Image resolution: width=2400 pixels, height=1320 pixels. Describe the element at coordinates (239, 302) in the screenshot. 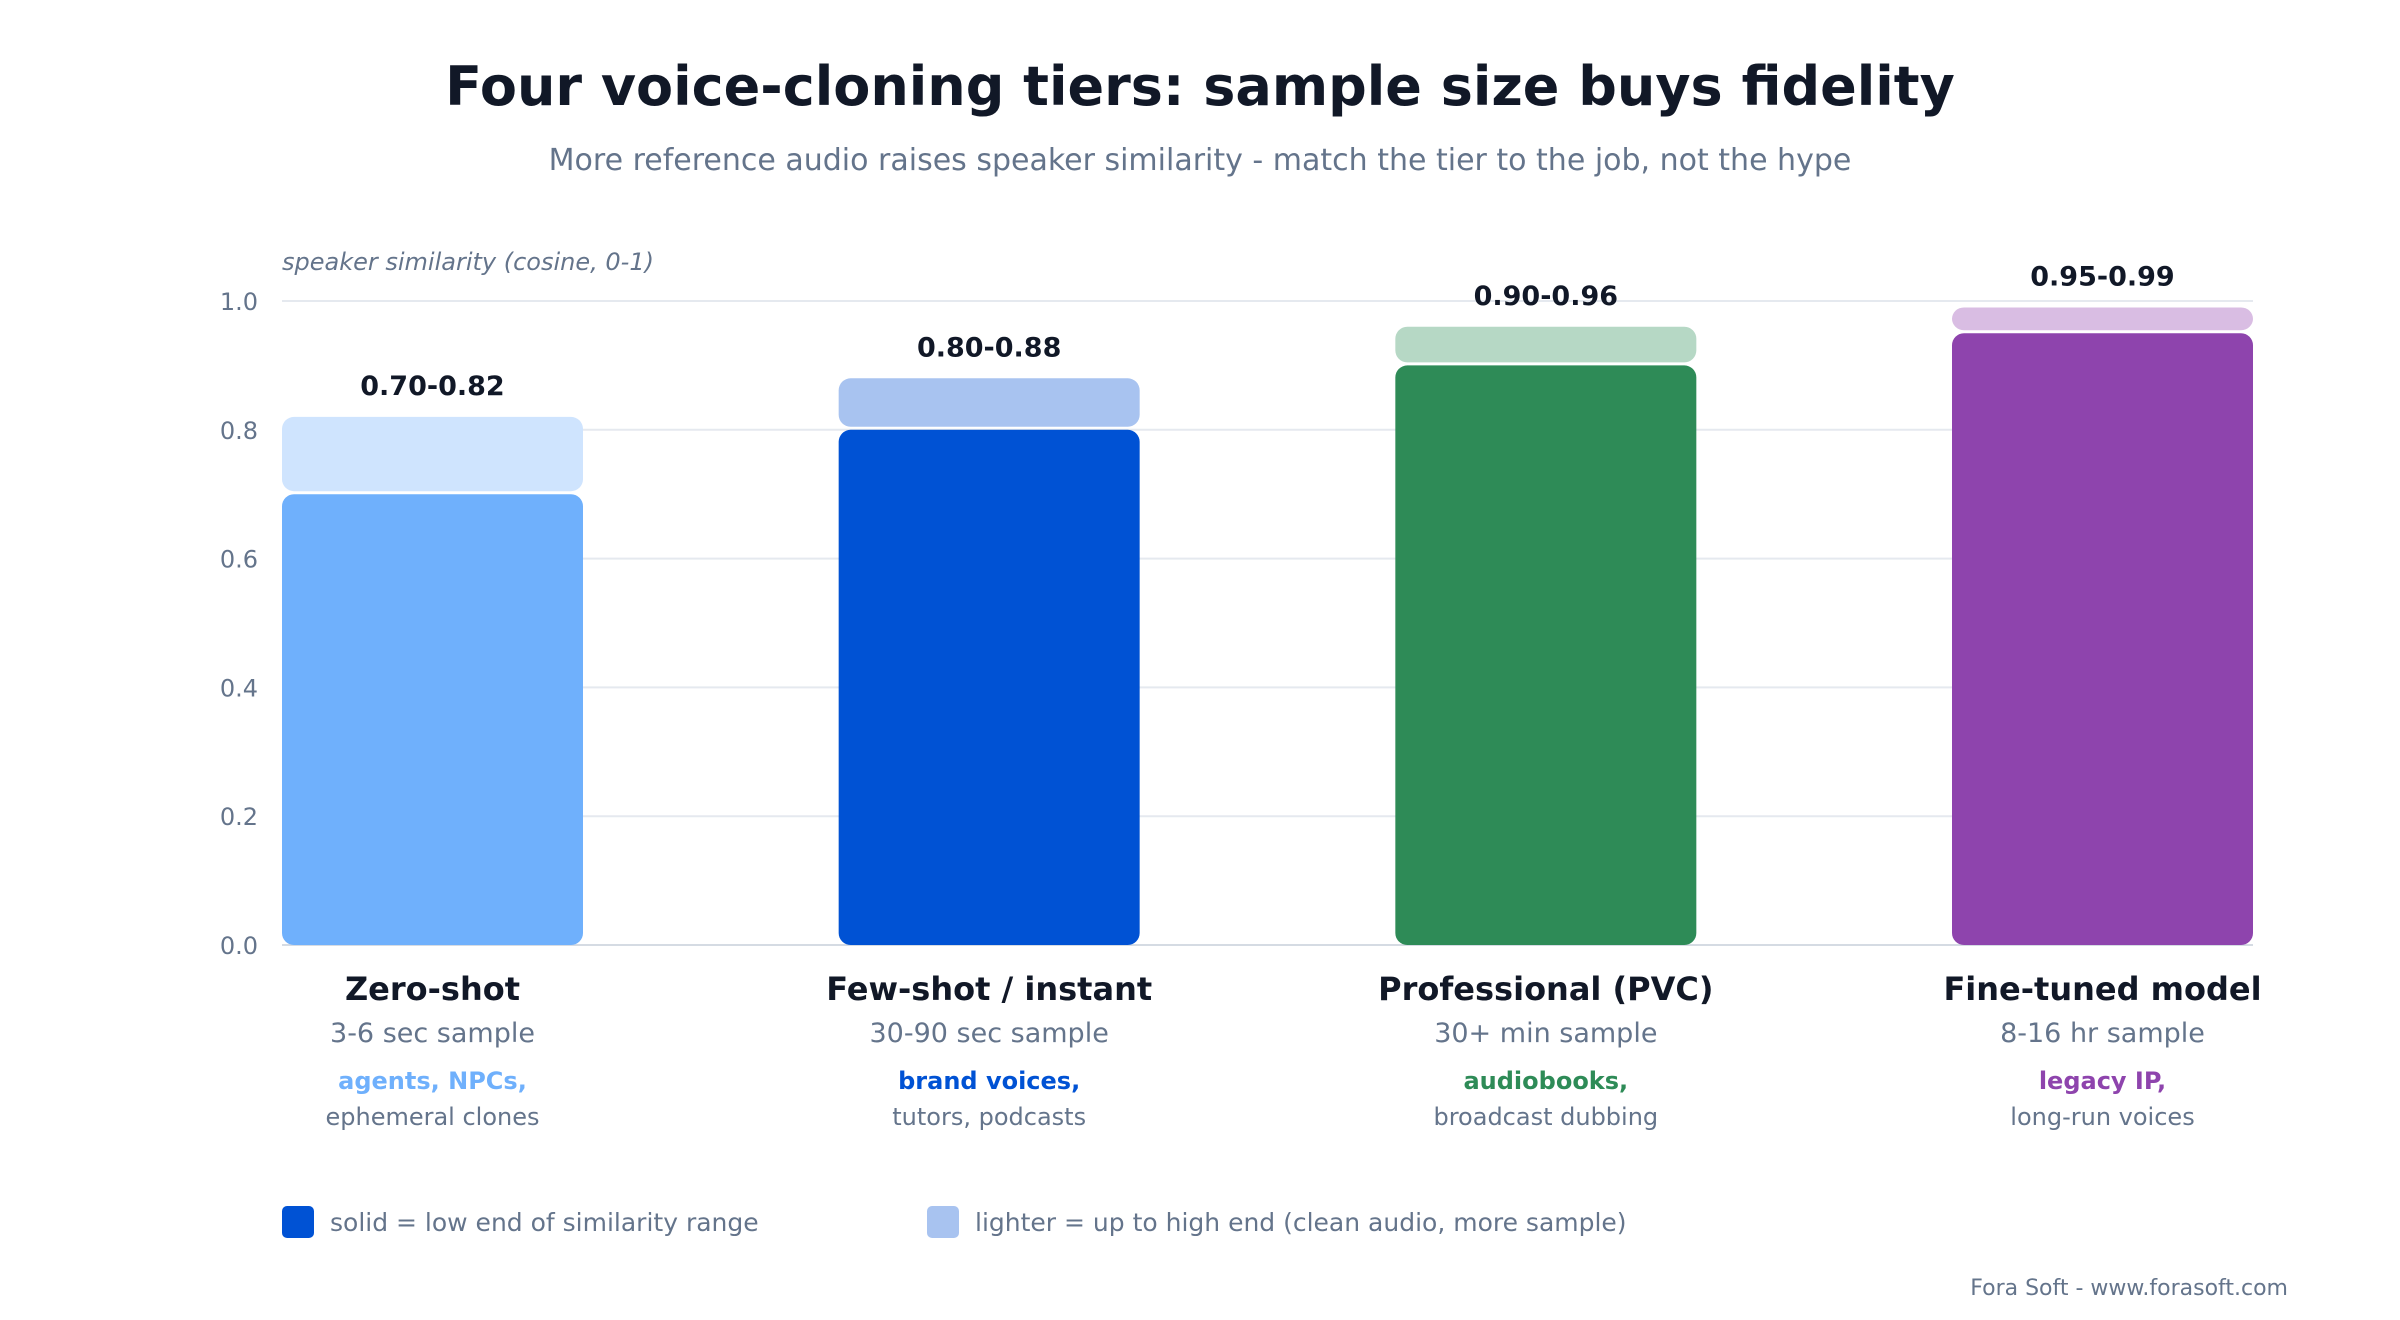

I see `y-tick-label: 1.0` at that location.